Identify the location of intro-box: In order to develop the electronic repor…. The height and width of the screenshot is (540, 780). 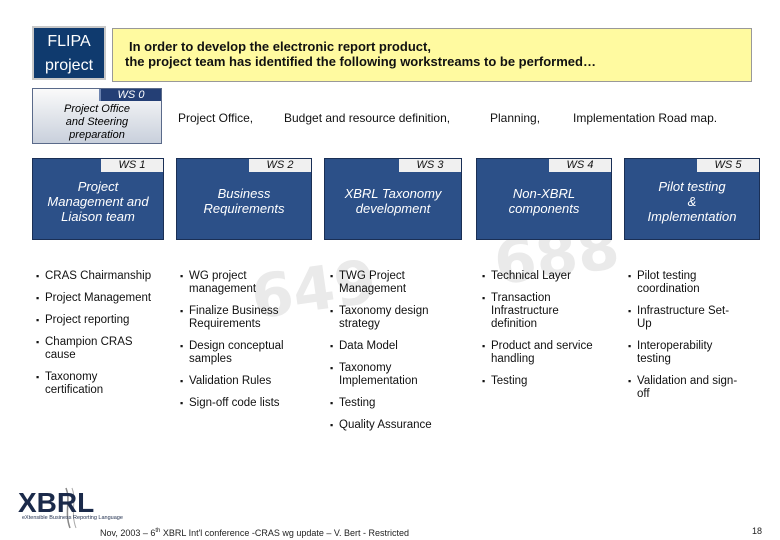
(432, 55).